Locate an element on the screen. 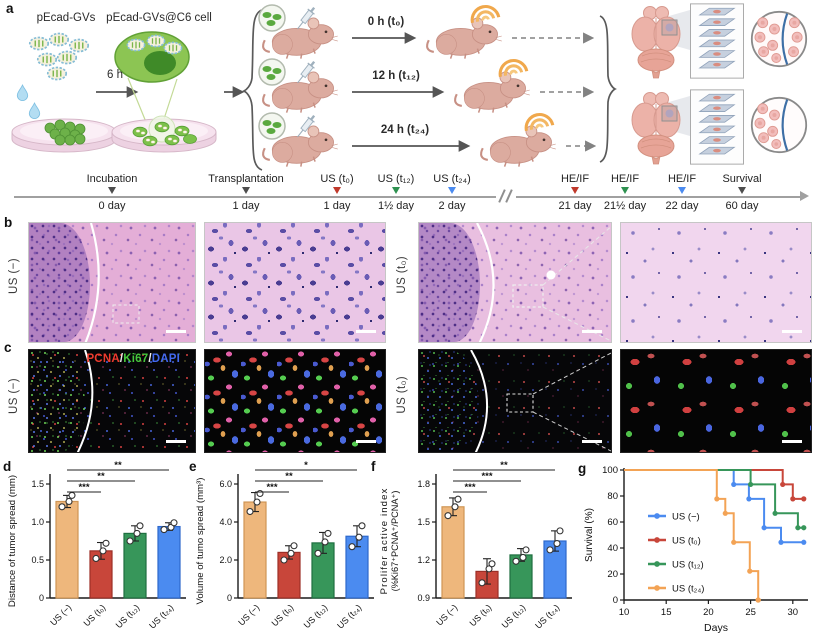 The image size is (816, 644). svg-text: 30 is located at coordinates (793, 612).